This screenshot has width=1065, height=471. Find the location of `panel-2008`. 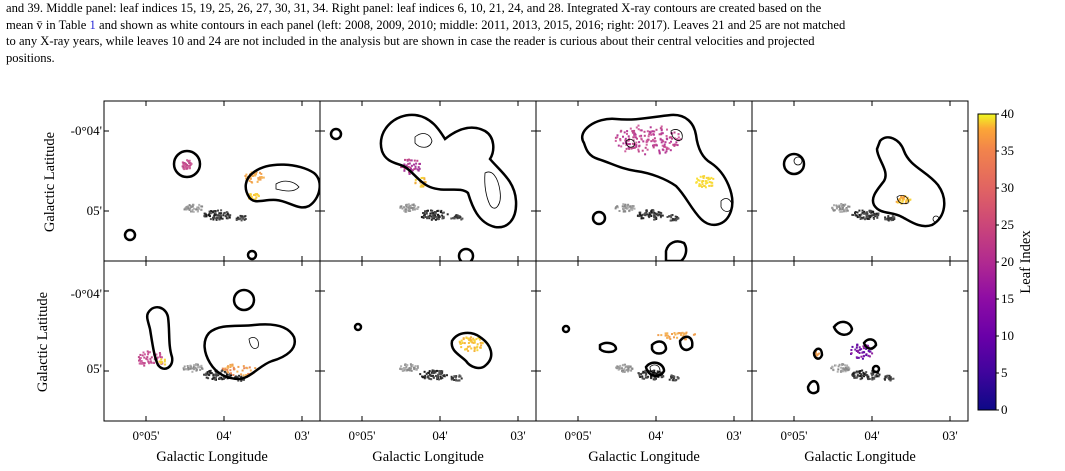

panel-2008 is located at coordinates (212, 181).